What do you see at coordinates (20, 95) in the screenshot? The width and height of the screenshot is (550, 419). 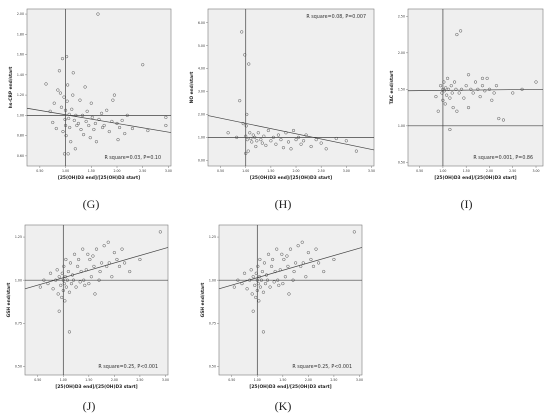 I see `y-tick-label: 1.20` at bounding box center [20, 95].